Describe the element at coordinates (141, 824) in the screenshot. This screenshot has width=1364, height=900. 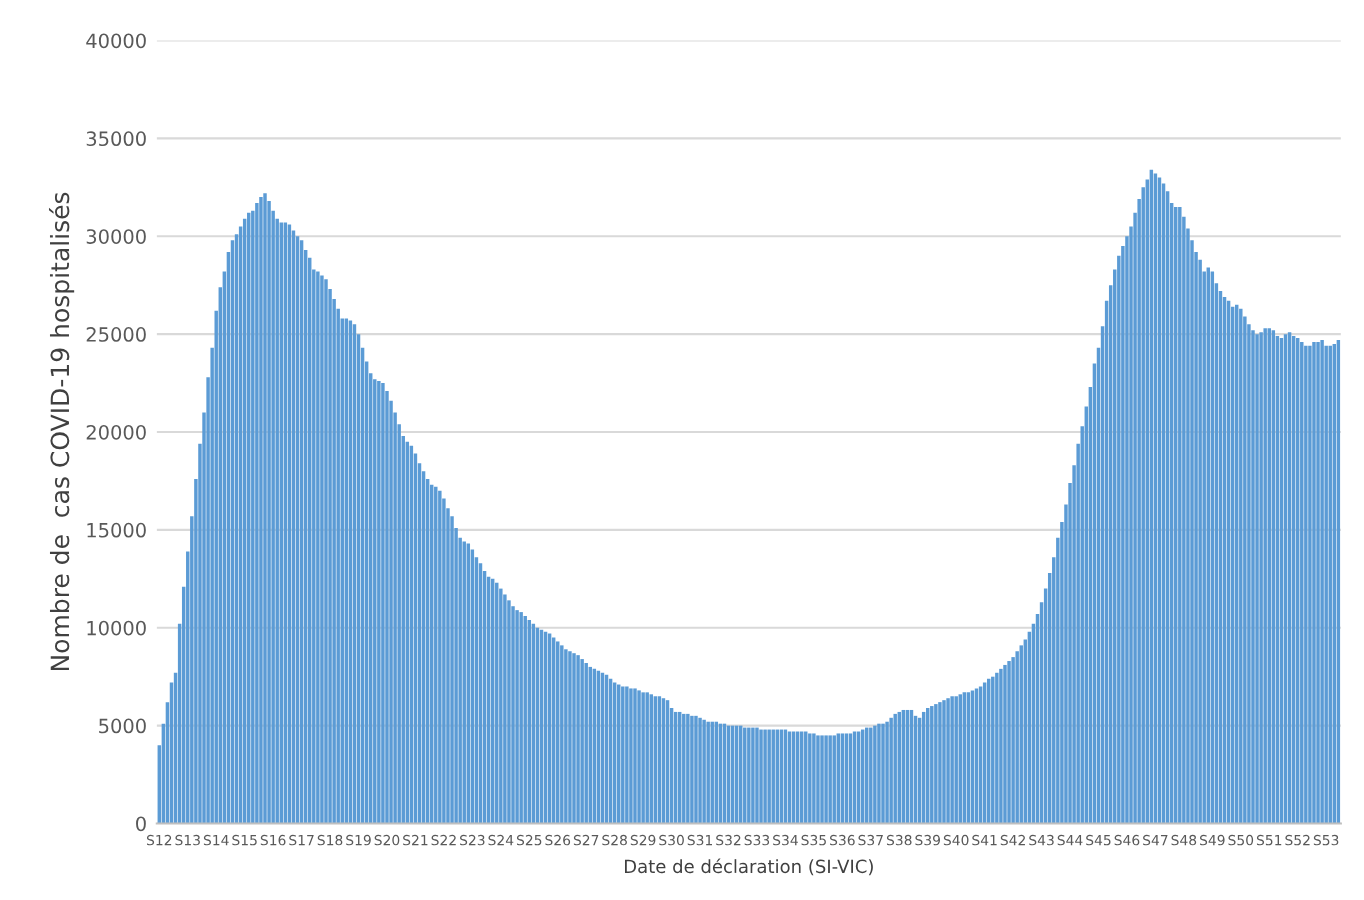
I see `y-tick-label: 0` at that location.